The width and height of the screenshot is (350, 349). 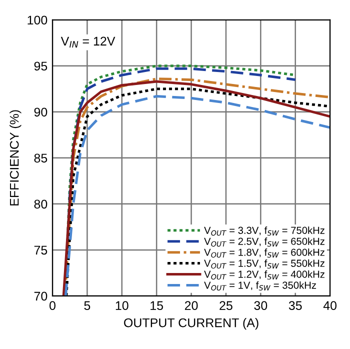 What do you see at coordinates (191, 324) in the screenshot?
I see `x-axis-title: OUTPUT CURRENT (A)` at bounding box center [191, 324].